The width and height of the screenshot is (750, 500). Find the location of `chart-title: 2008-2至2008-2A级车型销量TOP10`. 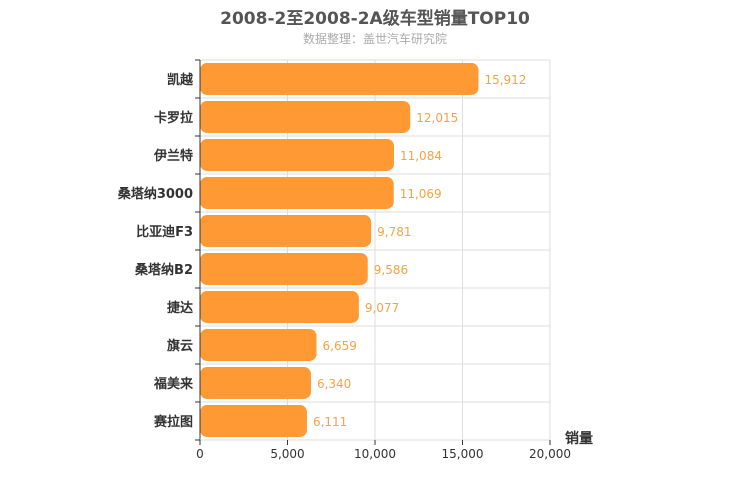

chart-title: 2008-2至2008-2A级车型销量TOP10 is located at coordinates (375, 19).